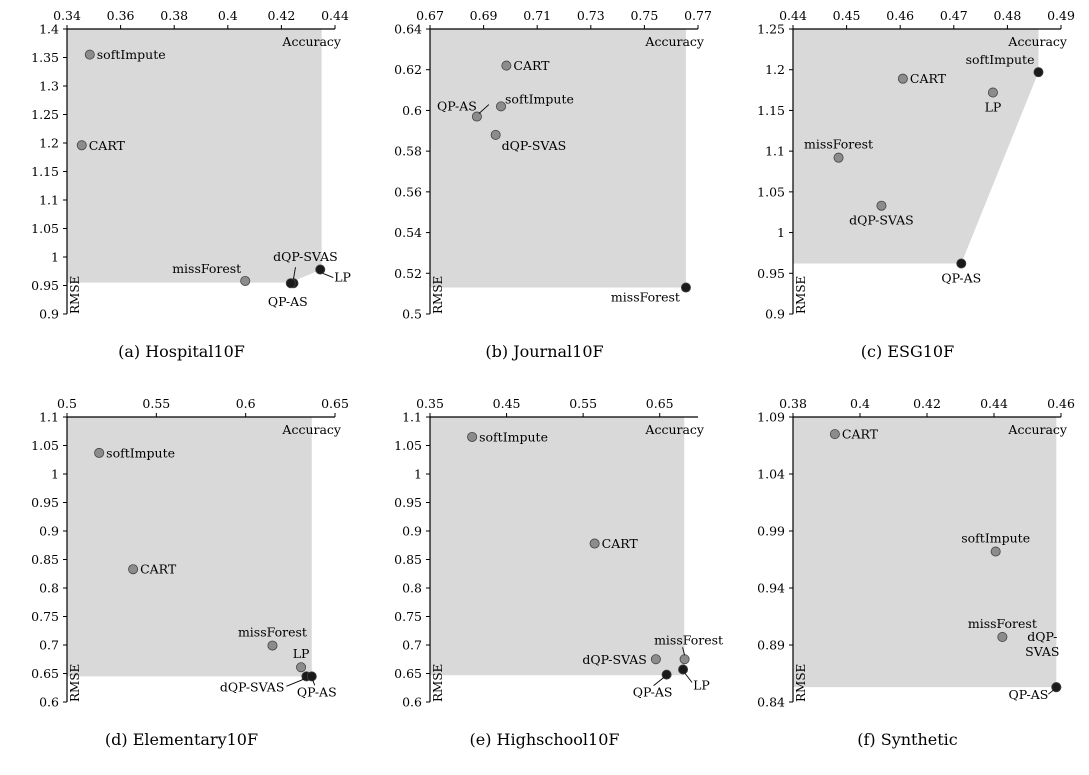  Describe the element at coordinates (907, 351) in the screenshot. I see `caption-c: (c) ESG10F` at that location.